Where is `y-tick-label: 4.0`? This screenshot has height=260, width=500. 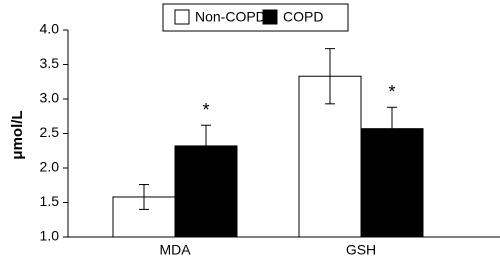
y-tick-label: 4.0 is located at coordinates (50, 29).